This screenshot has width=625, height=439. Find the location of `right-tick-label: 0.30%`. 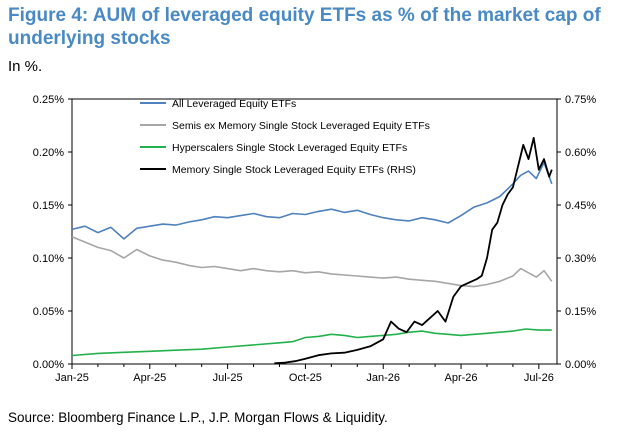

right-tick-label: 0.30% is located at coordinates (580, 259).